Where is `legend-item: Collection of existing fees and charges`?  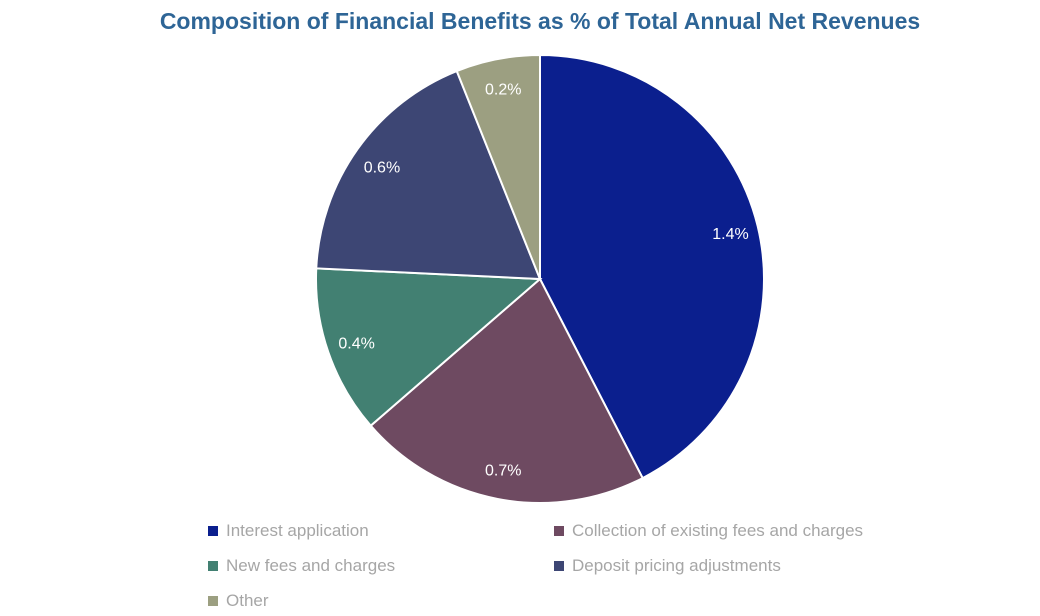
legend-item: Collection of existing fees and charges is located at coordinates (708, 531).